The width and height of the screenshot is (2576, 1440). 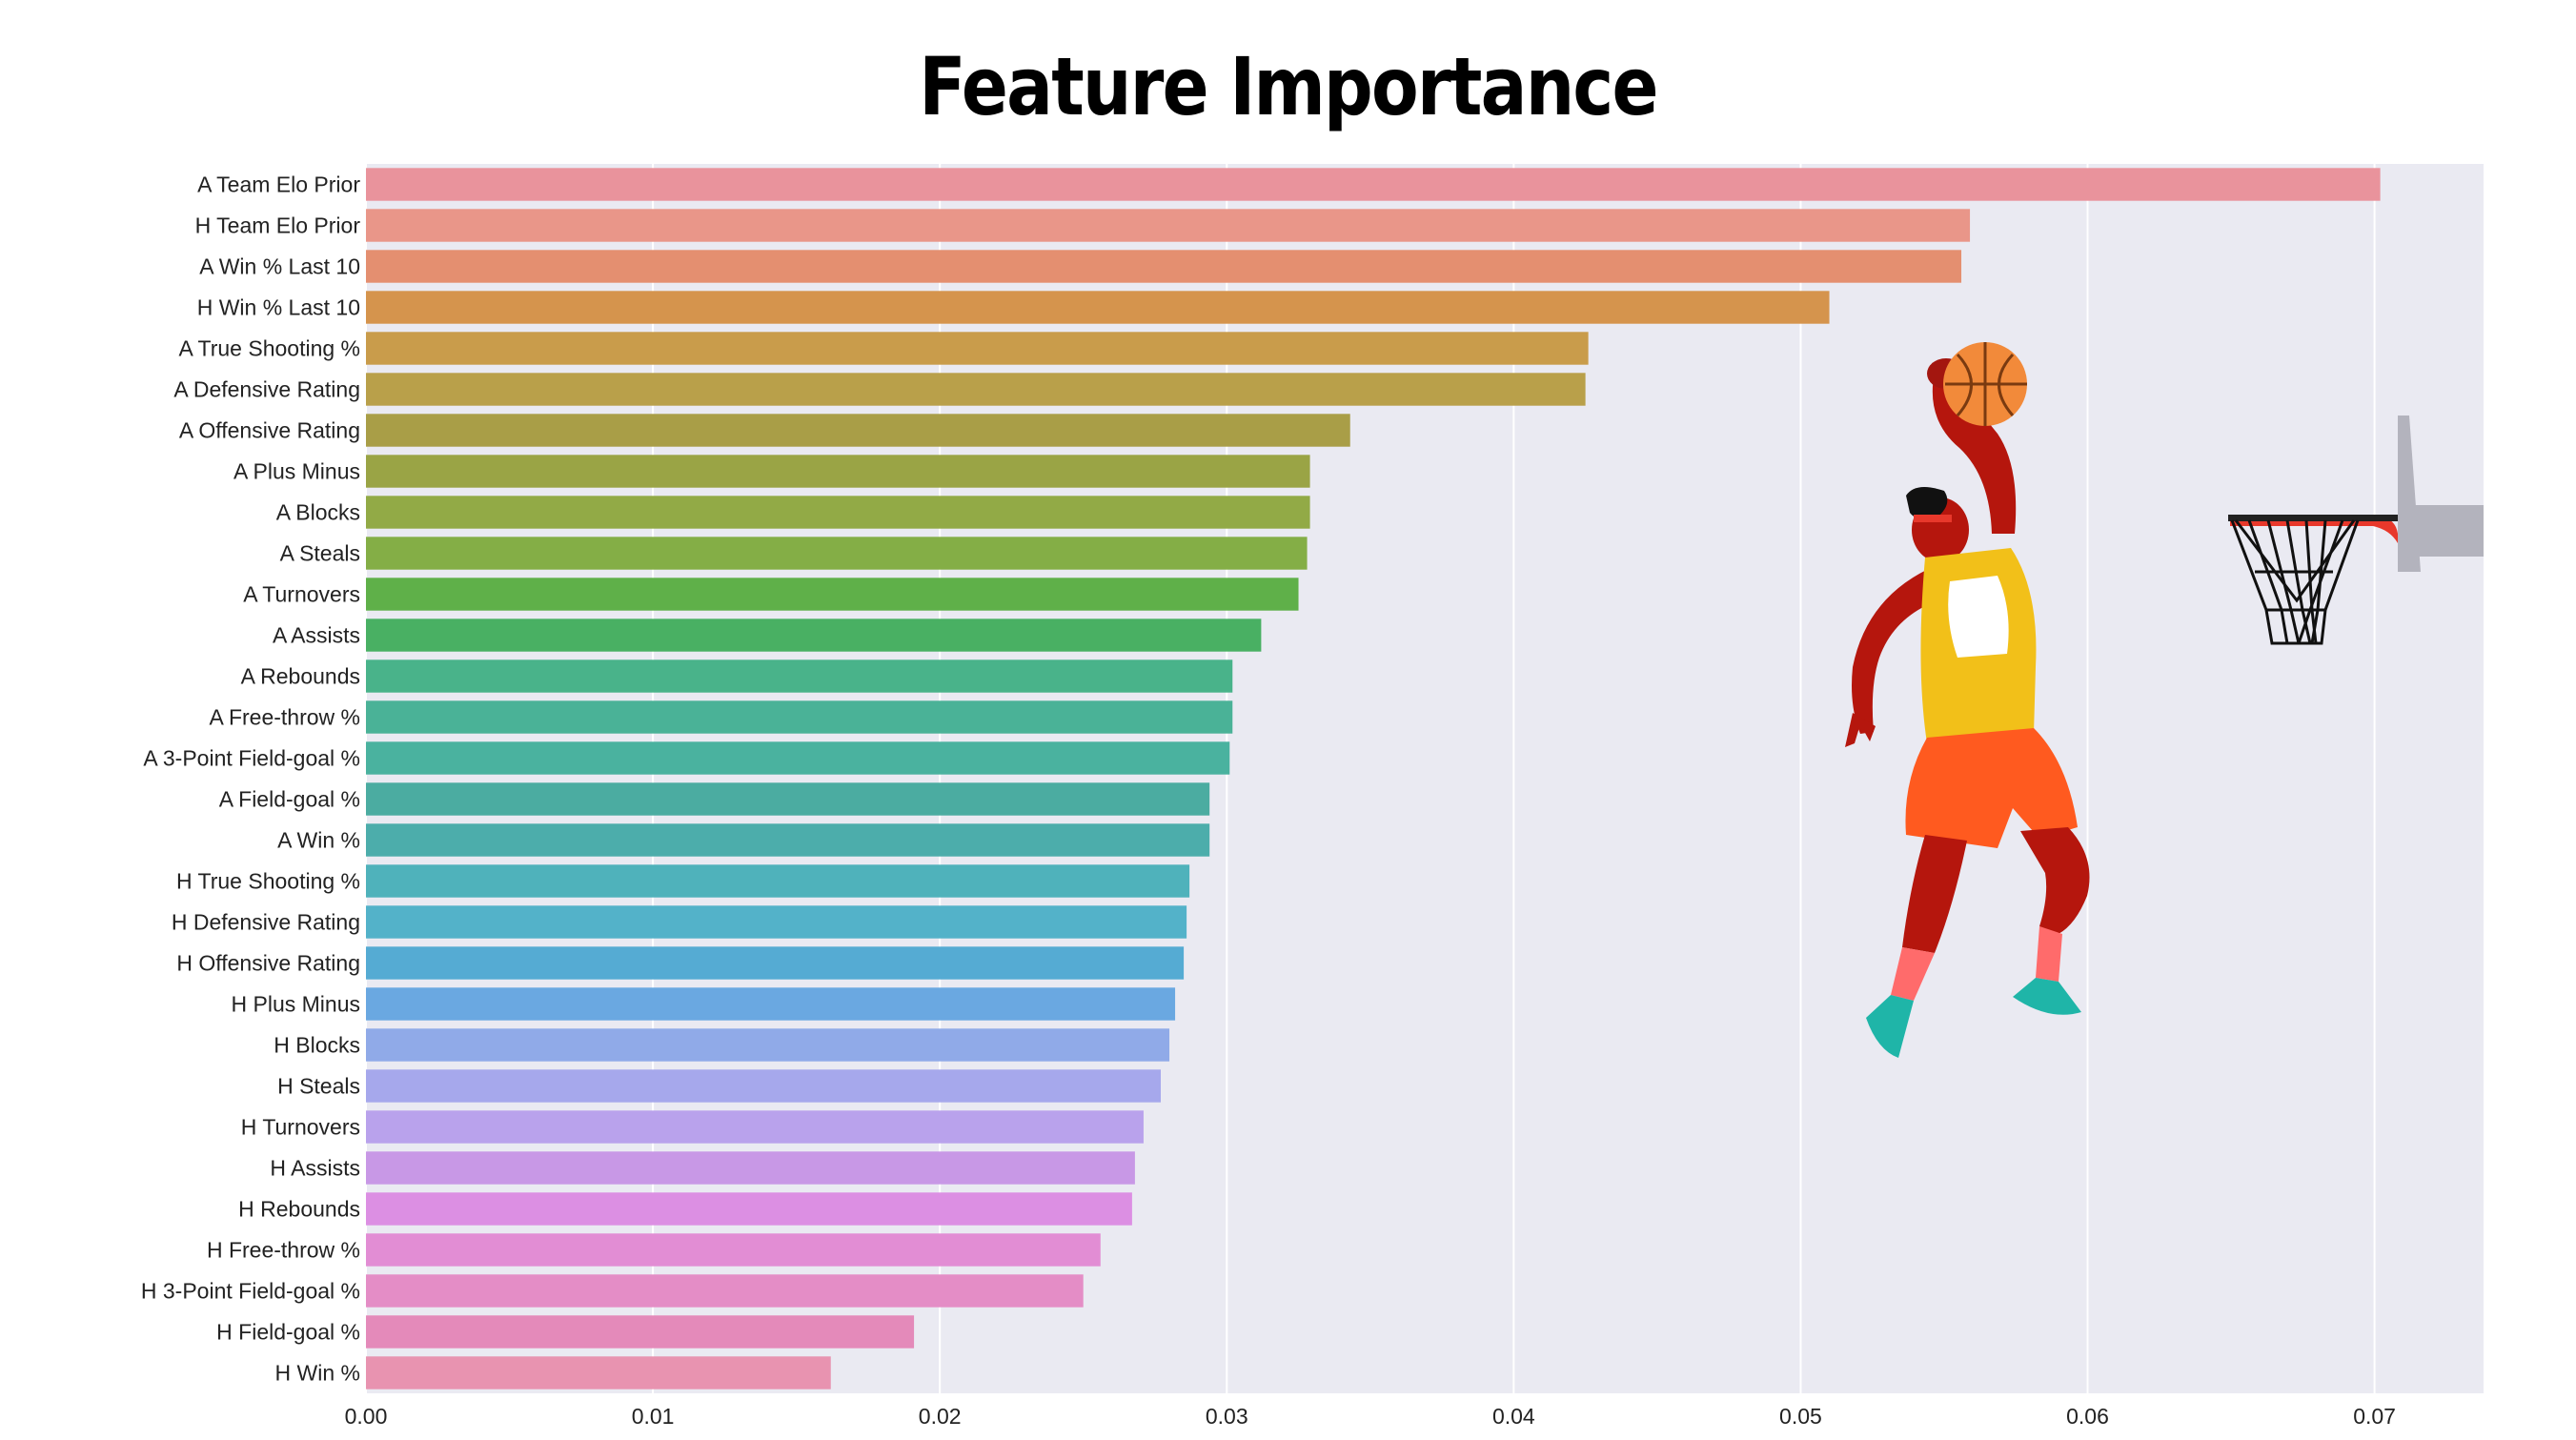 I want to click on category-label: A Turnovers, so click(x=301, y=594).